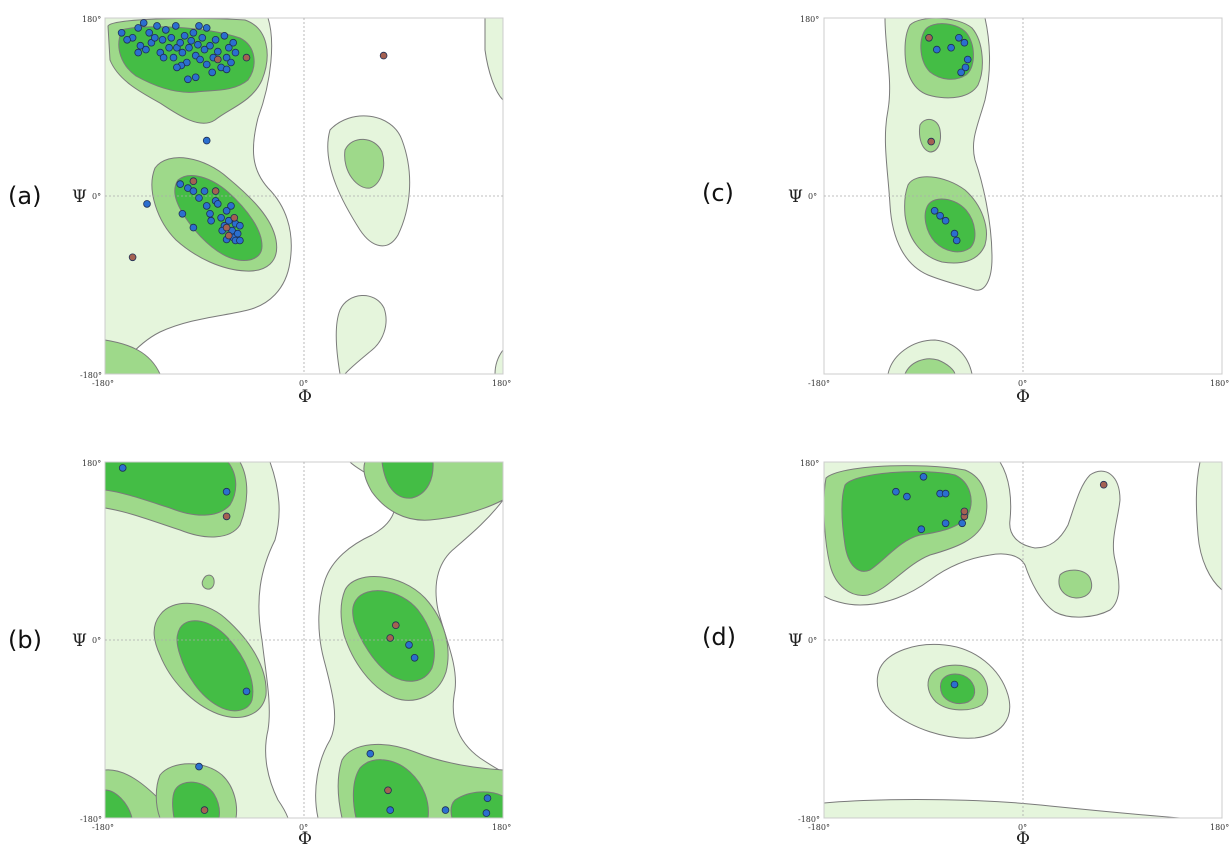 The height and width of the screenshot is (846, 1229). What do you see at coordinates (25, 640) in the screenshot?
I see `panel-label: (b)` at bounding box center [25, 640].